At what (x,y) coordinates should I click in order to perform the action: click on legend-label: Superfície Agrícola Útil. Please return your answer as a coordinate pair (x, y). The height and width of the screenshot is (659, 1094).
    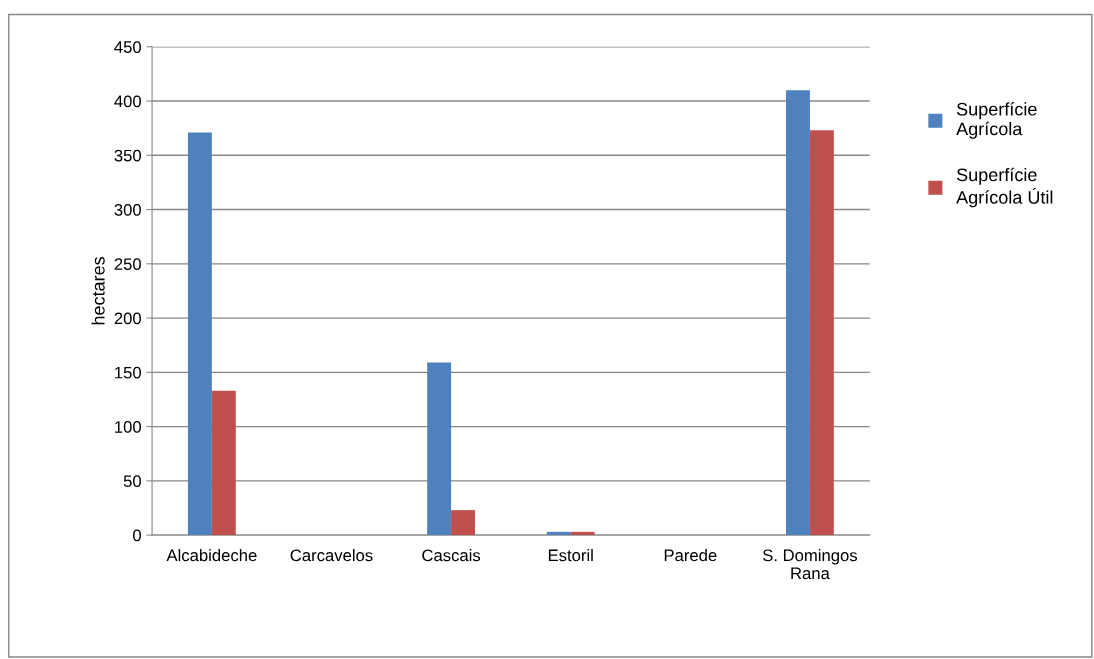
    Looking at the image, I should click on (1004, 187).